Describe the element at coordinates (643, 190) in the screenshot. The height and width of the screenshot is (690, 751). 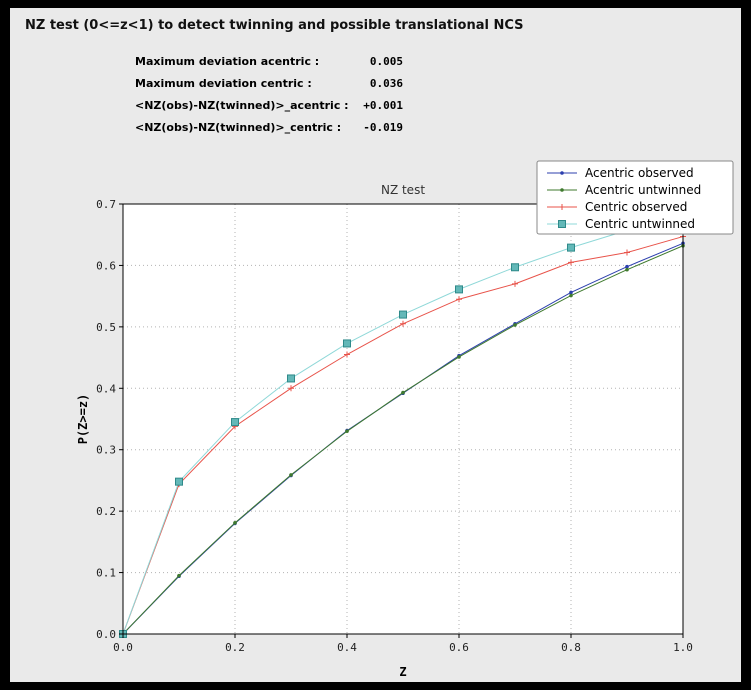
I see `legend-label: Acentric untwinned` at that location.